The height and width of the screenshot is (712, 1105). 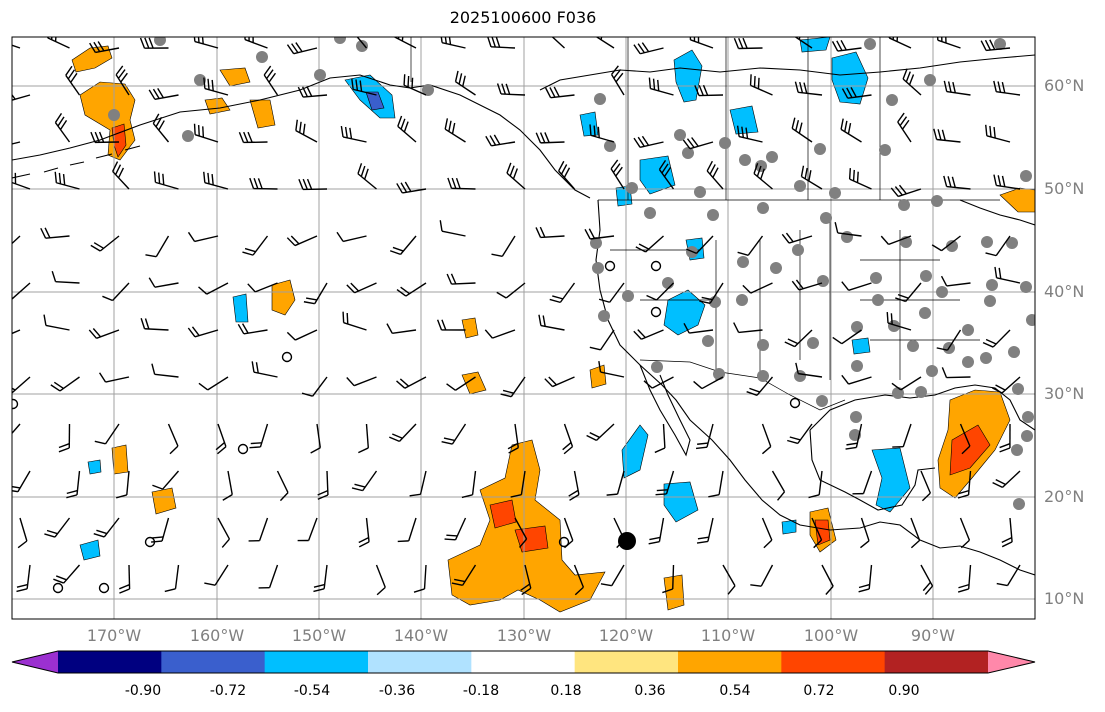 What do you see at coordinates (526, 526) in the screenshot?
I see `warm-region-tropical-big` at bounding box center [526, 526].